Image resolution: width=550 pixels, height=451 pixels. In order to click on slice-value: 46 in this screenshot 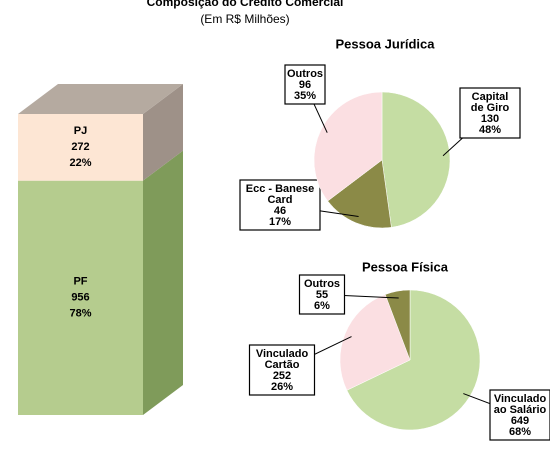, I will do `click(280, 211)`.